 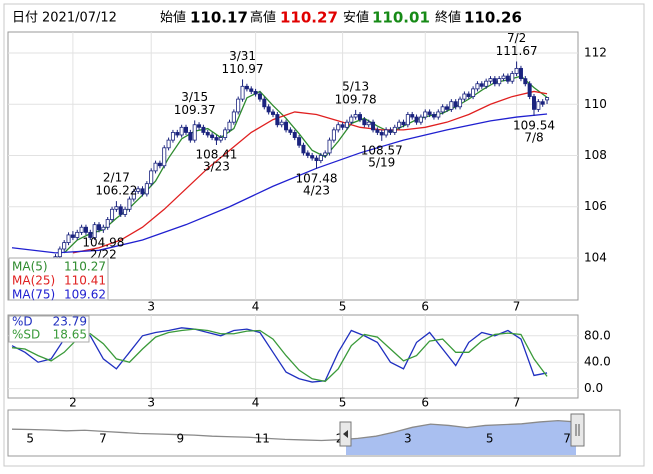 What do you see at coordinates (595, 155) in the screenshot?
I see `y-tick-label: 108` at bounding box center [595, 155].